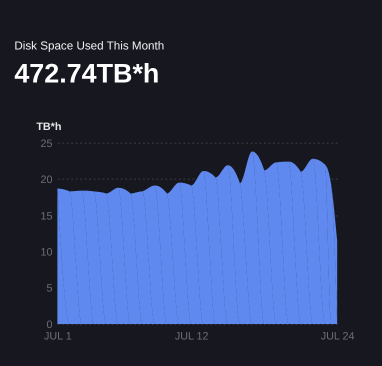  Describe the element at coordinates (87, 73) in the screenshot. I see `chart-subtitle: 472.74TB*h` at that location.